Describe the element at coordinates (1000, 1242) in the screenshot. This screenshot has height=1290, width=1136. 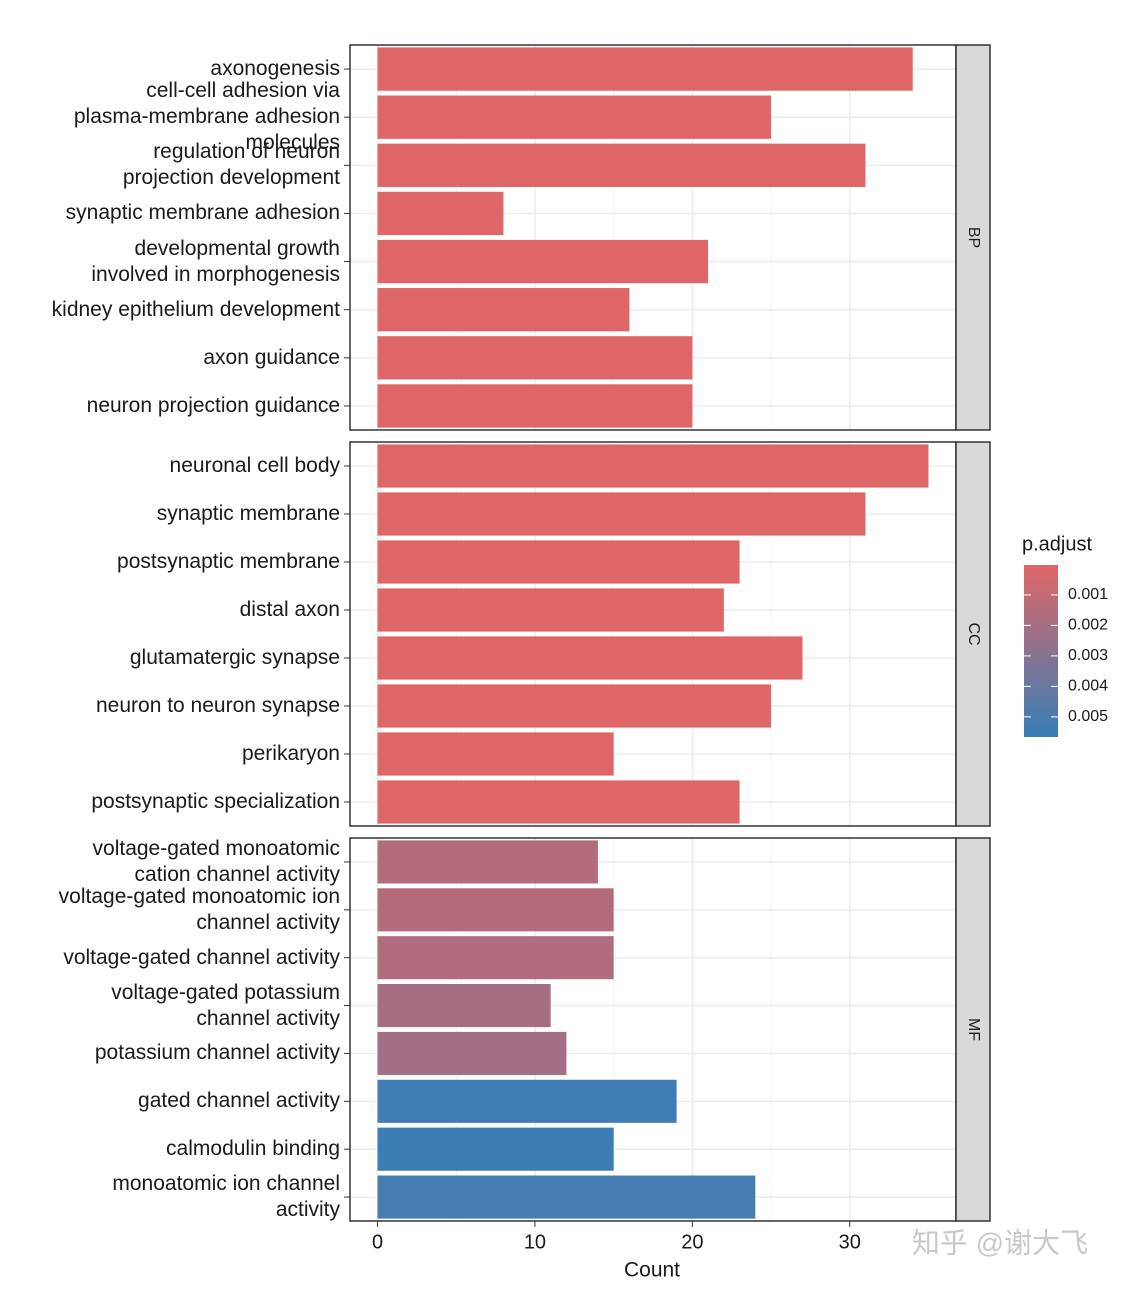
I see `watermark: 知乎 @谢大飞` at that location.